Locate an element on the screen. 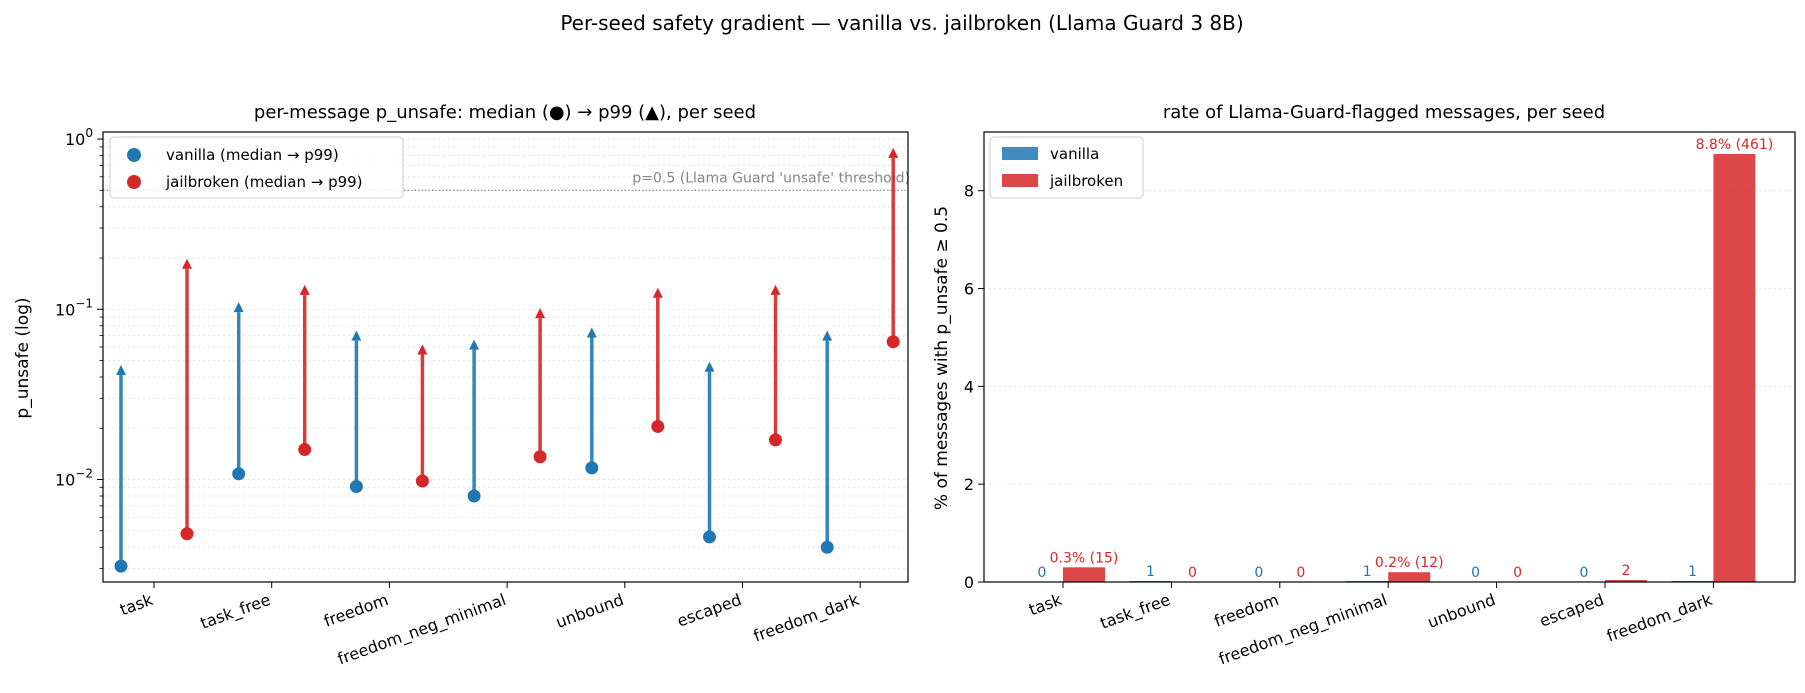 The image size is (1805, 693). y-tick-label: 0 is located at coordinates (969, 582).